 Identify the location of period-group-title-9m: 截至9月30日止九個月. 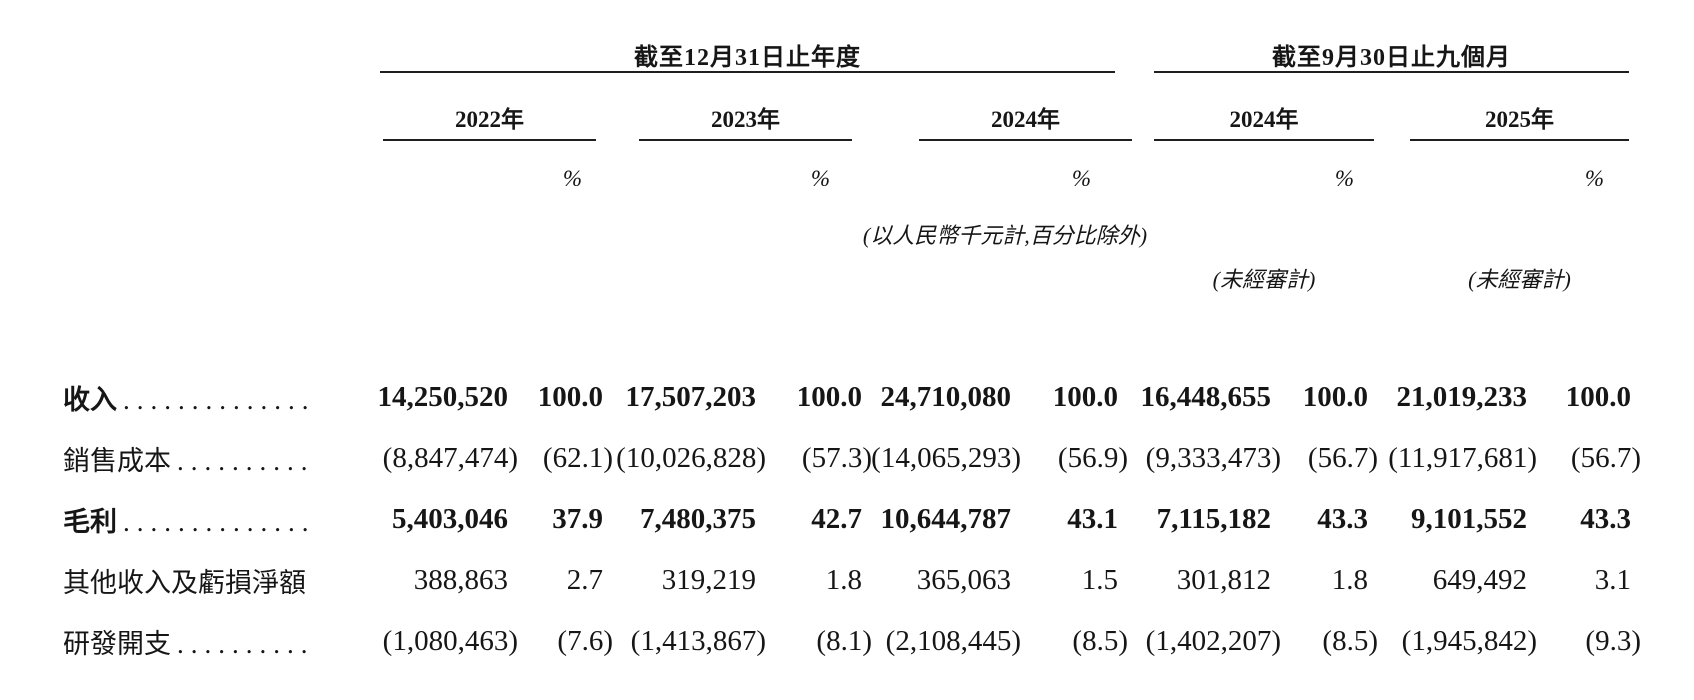
(1391, 58).